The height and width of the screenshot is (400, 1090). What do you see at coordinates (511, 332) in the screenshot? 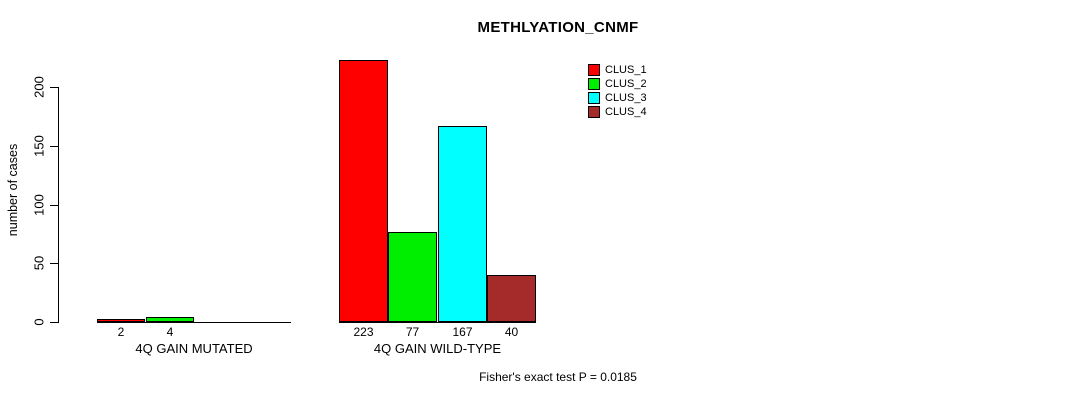
I see `bar-value-label: 40` at bounding box center [511, 332].